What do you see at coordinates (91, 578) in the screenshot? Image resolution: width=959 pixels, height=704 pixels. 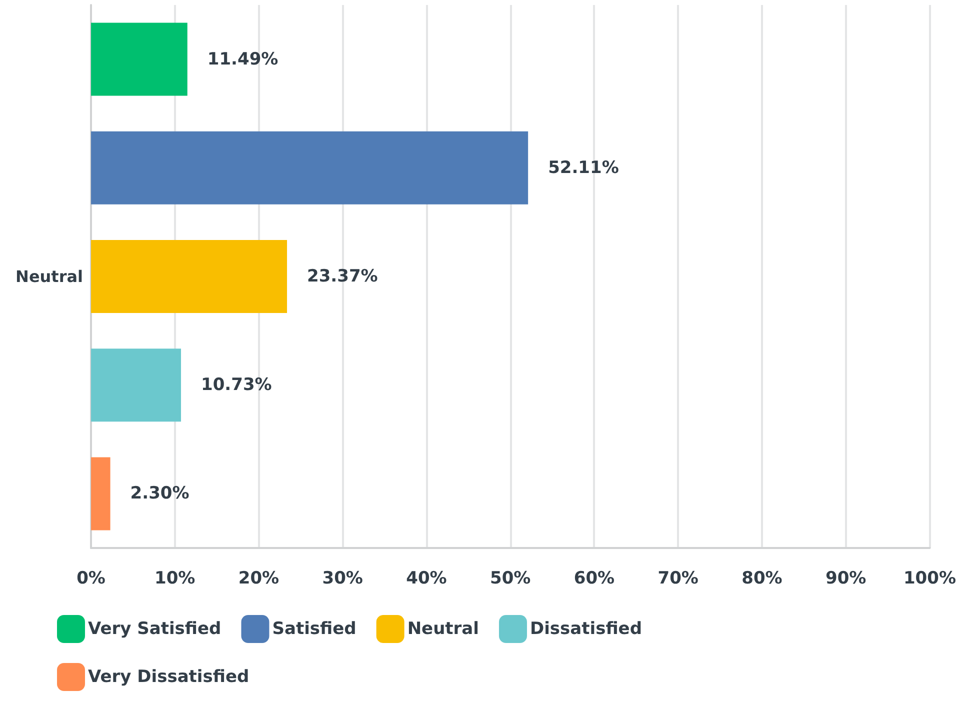 I see `x-tick-label: 0%` at bounding box center [91, 578].